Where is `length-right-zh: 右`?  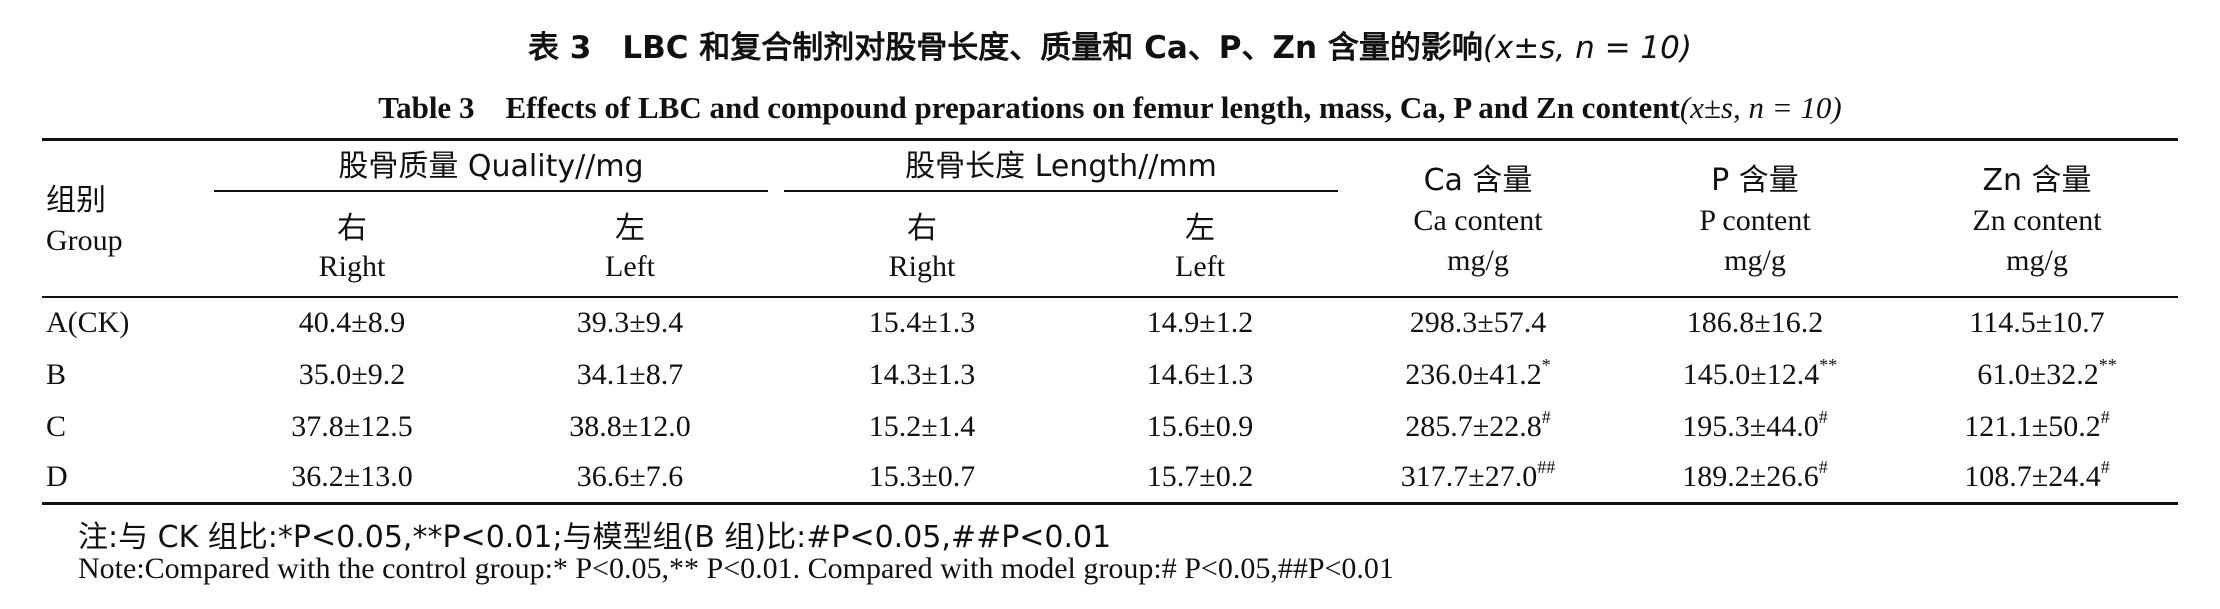 length-right-zh: 右 is located at coordinates (922, 228).